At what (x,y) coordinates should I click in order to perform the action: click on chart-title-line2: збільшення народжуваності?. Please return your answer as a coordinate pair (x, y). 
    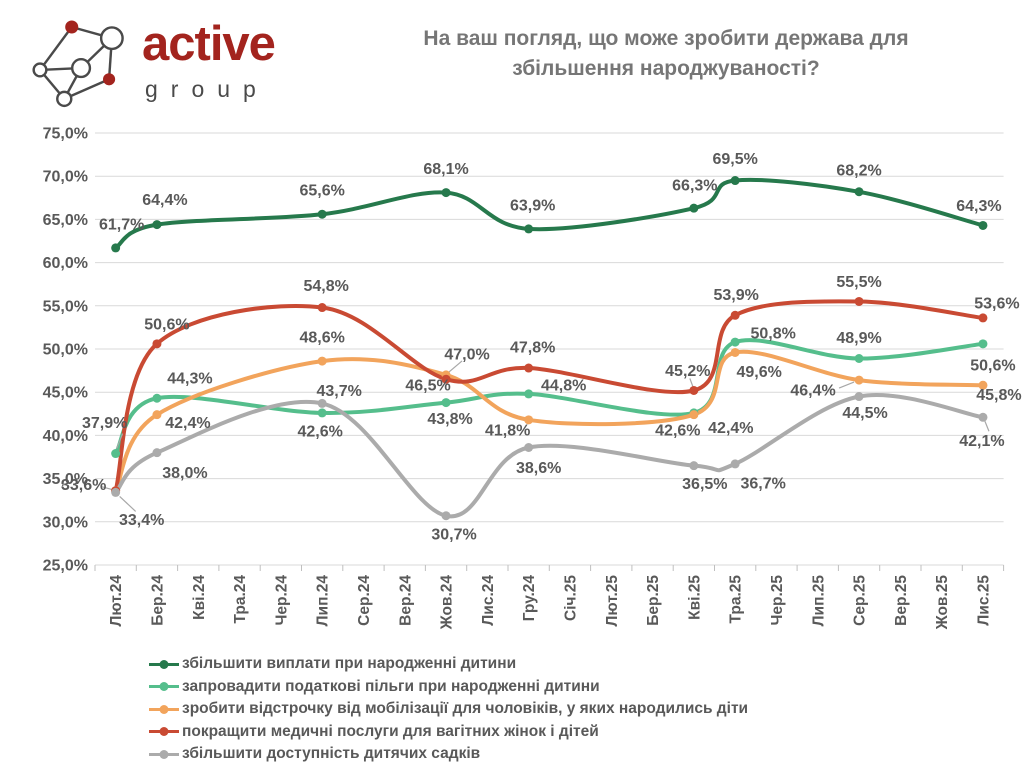
    Looking at the image, I should click on (666, 69).